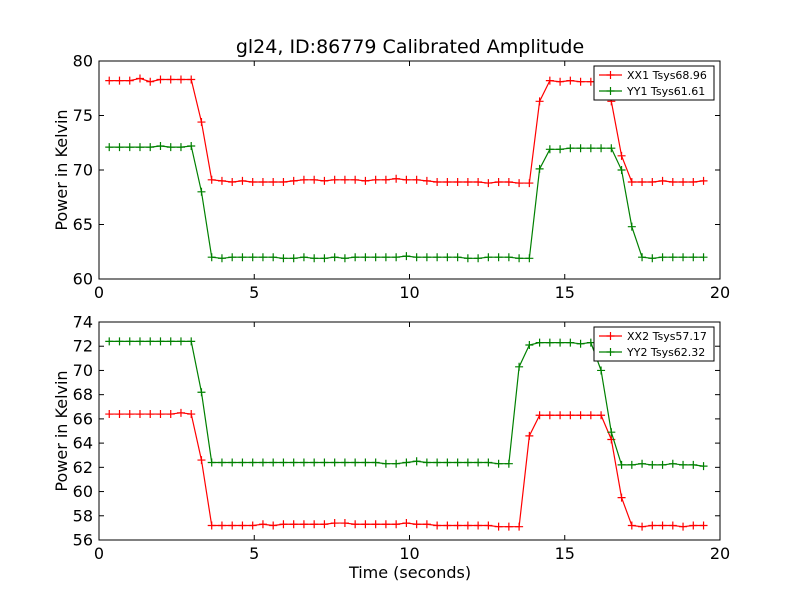 The height and width of the screenshot is (600, 800). What do you see at coordinates (83, 418) in the screenshot?
I see `y-tick-label: 66` at bounding box center [83, 418].